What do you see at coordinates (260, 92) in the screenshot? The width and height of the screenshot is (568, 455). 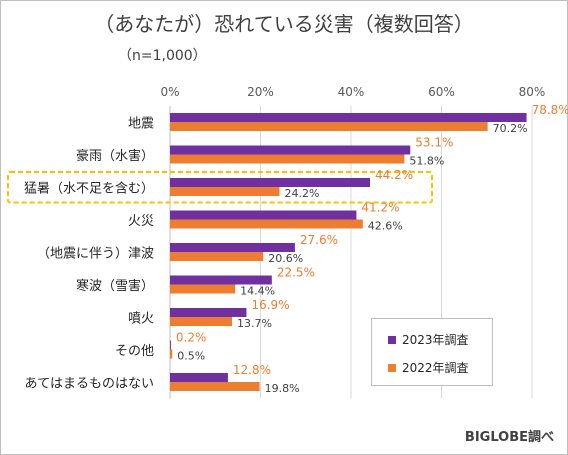 I see `x-tick-label: 20%` at bounding box center [260, 92].